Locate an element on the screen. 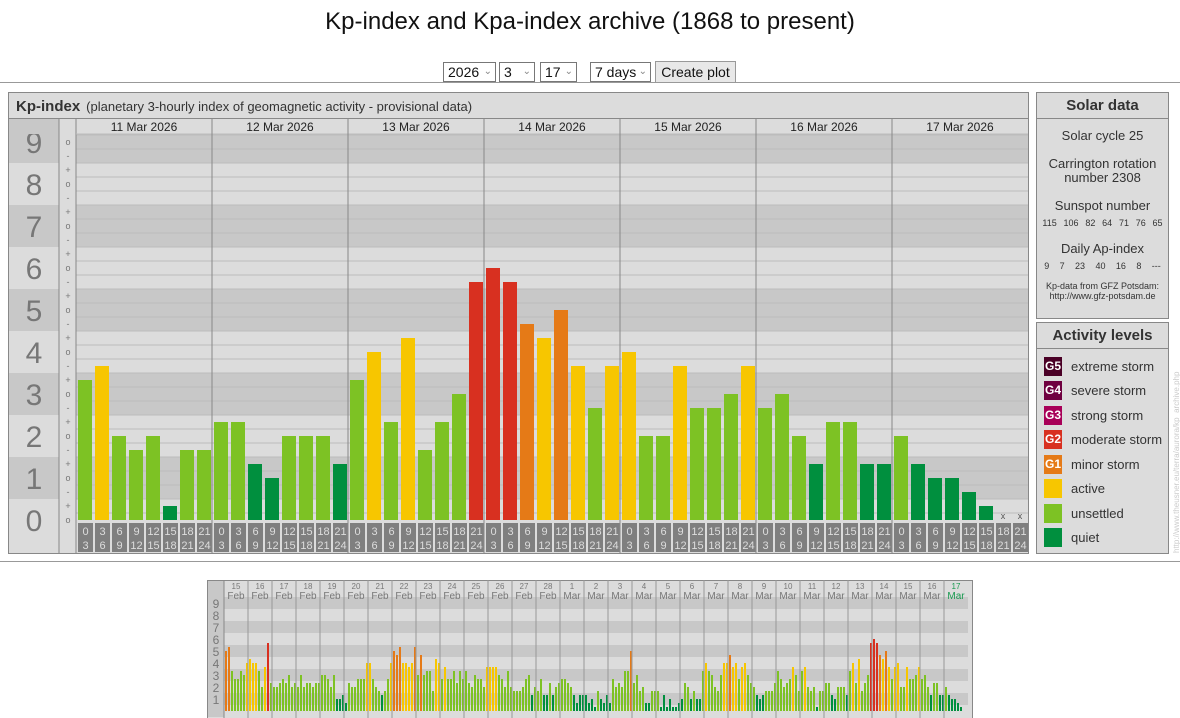  hour-label-end: 15 is located at coordinates (697, 546).